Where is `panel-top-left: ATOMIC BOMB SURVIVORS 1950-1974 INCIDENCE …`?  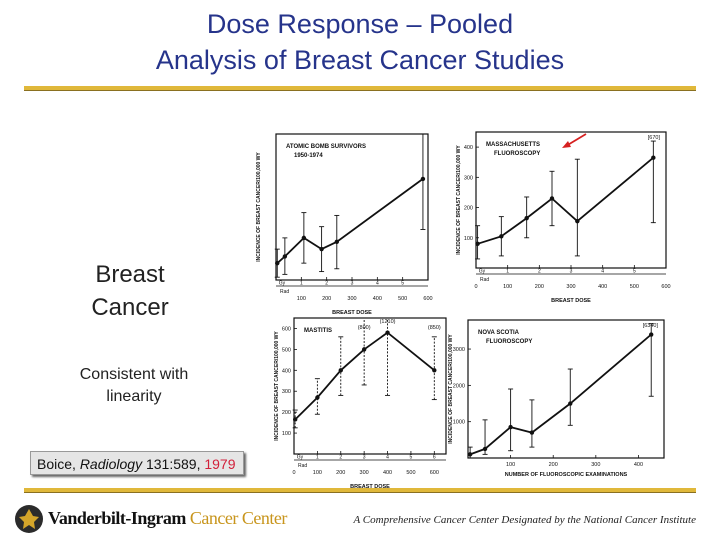 panel-top-left: ATOMIC BOMB SURVIVORS 1950-1974 INCIDENCE … is located at coordinates (344, 224).